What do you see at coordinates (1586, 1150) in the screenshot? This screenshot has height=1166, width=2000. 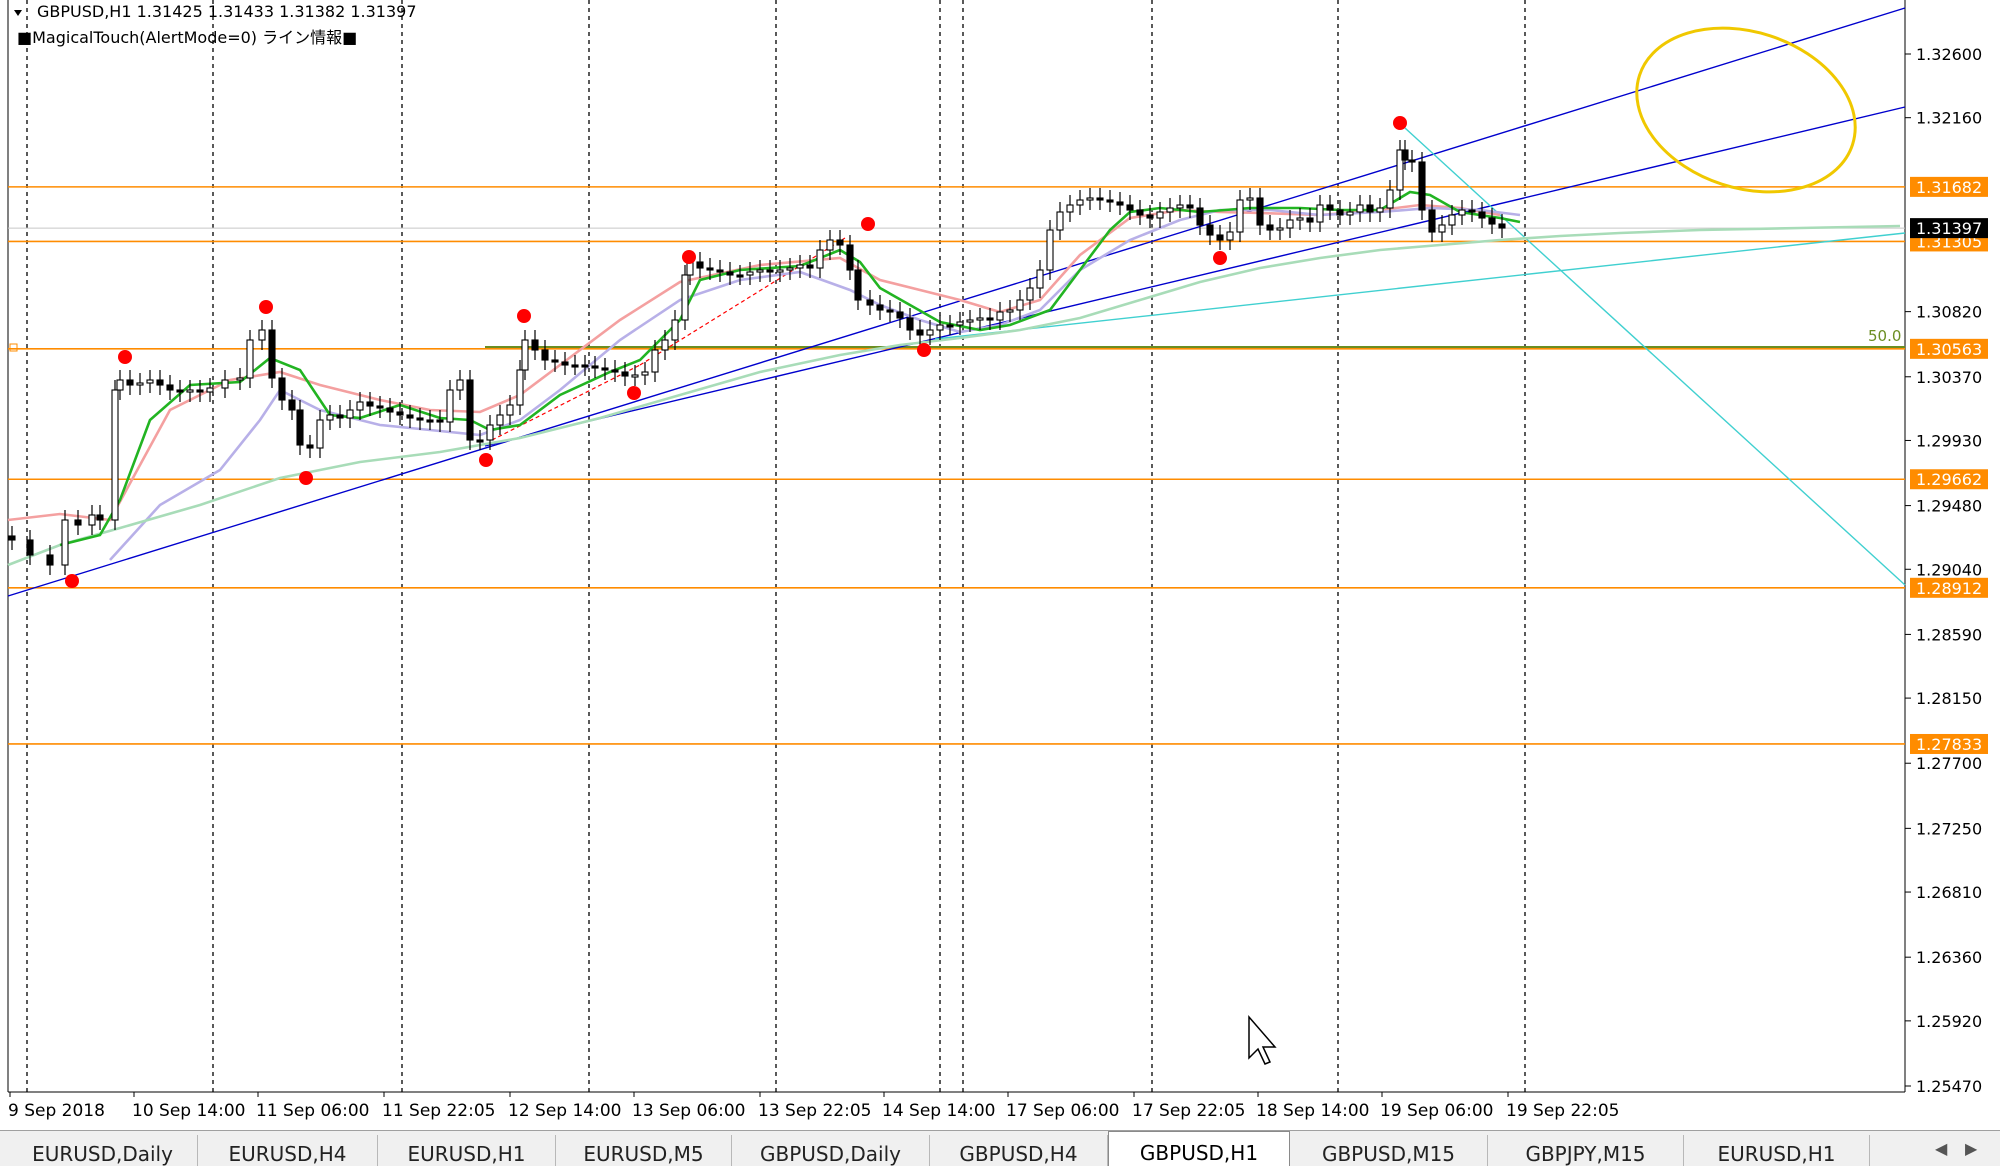 I see `tab-gbpjpy-m15: GBPJPY,M15` at bounding box center [1586, 1150].